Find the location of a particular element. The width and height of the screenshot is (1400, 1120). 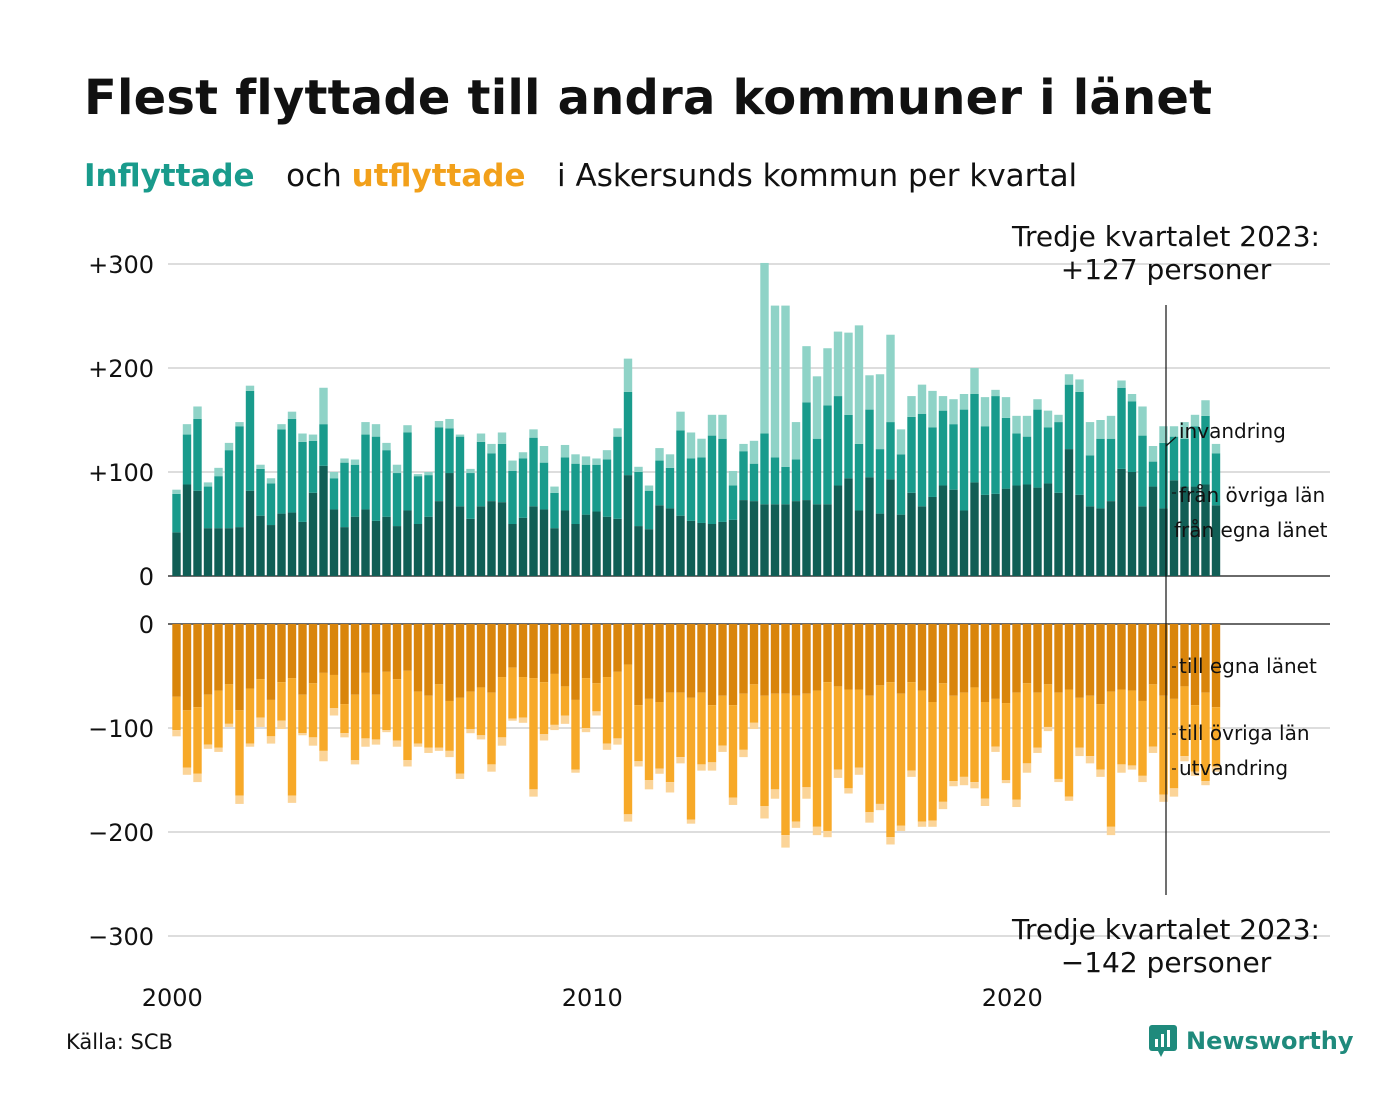

subtitle-och: och is located at coordinates (314, 176).